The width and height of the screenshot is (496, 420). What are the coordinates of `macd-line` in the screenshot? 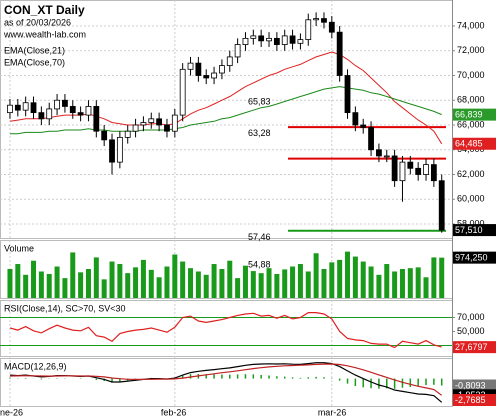 It's located at (226, 379).